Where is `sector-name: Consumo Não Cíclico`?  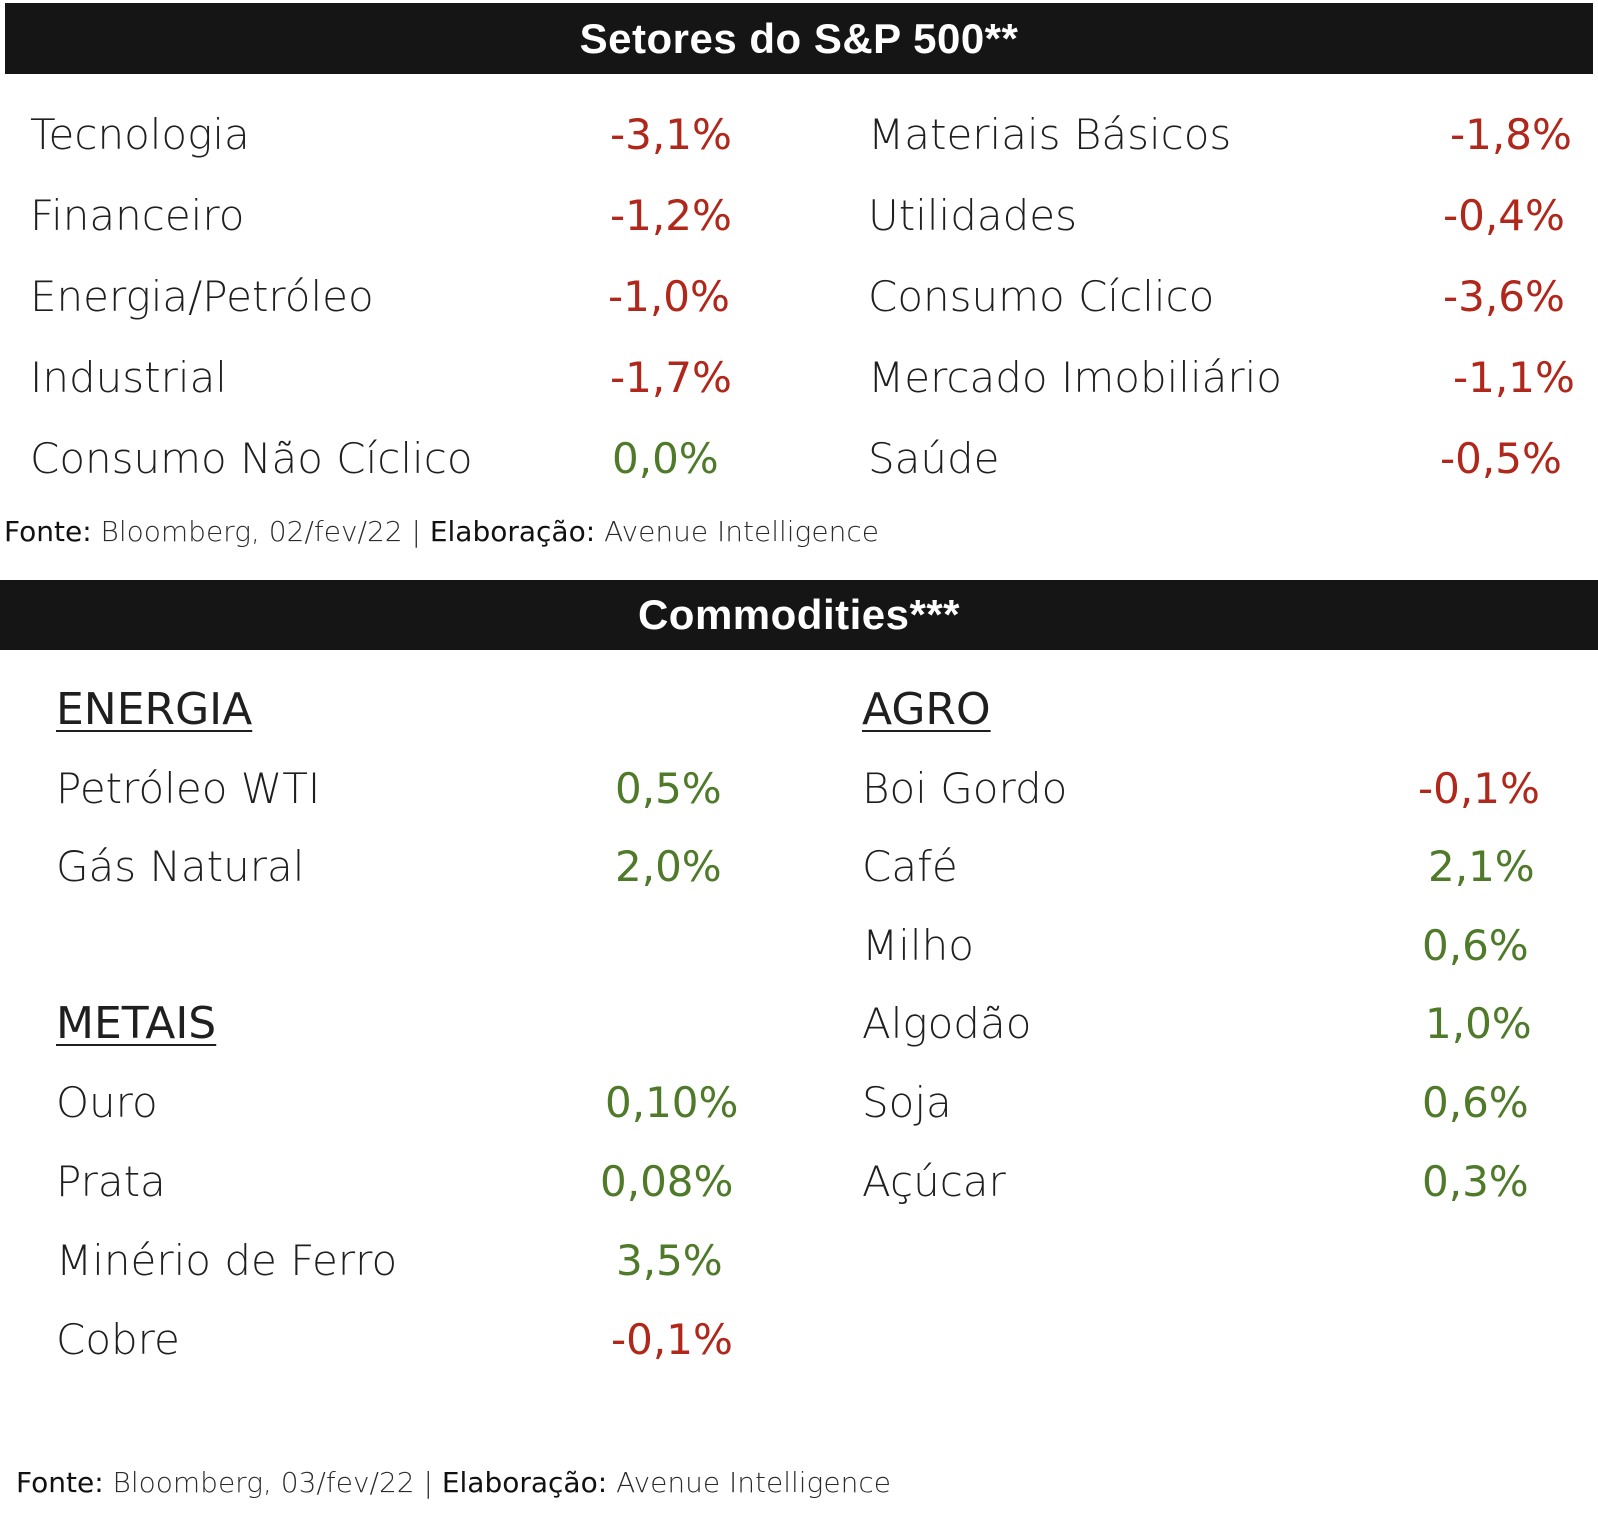
sector-name: Consumo Não Cíclico is located at coordinates (251, 458).